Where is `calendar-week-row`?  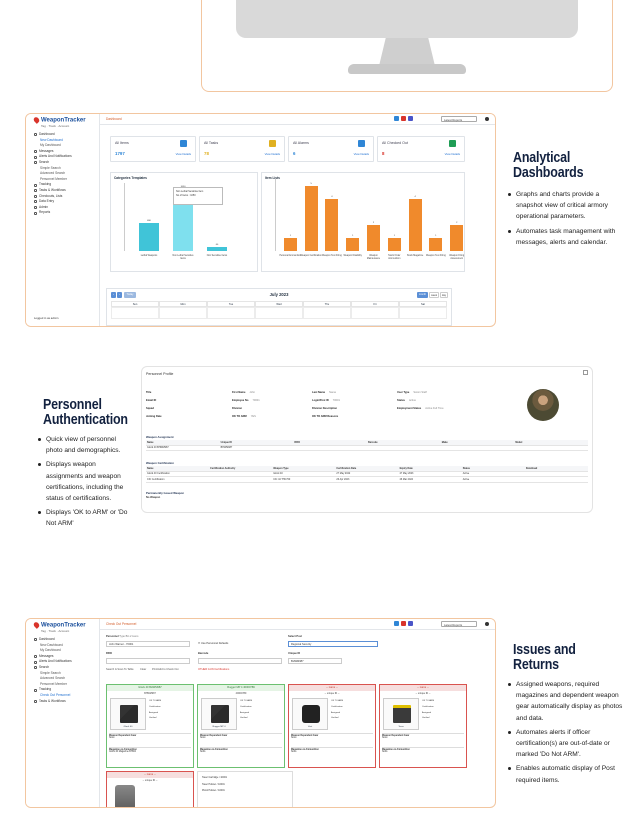
calendar-week-row is located at coordinates (279, 313).